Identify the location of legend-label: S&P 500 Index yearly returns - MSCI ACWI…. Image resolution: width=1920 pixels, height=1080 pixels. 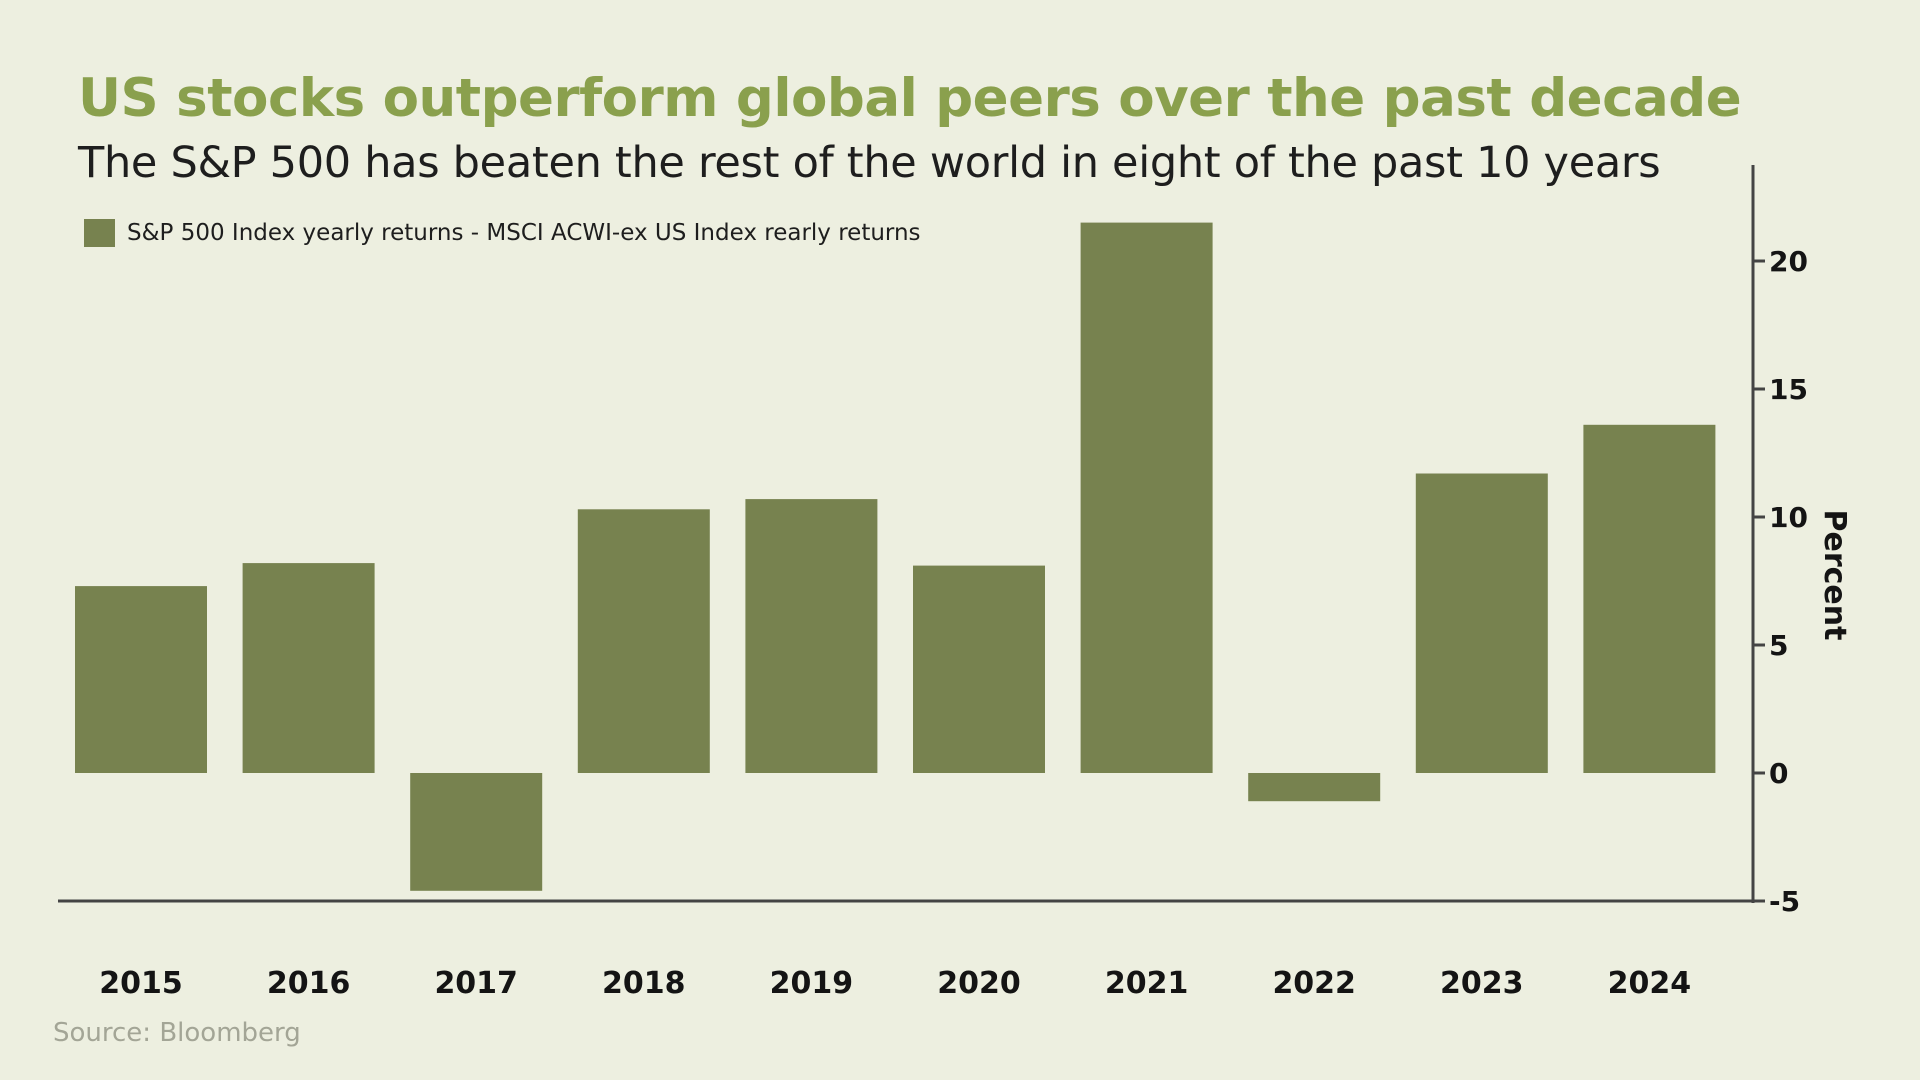
(524, 233).